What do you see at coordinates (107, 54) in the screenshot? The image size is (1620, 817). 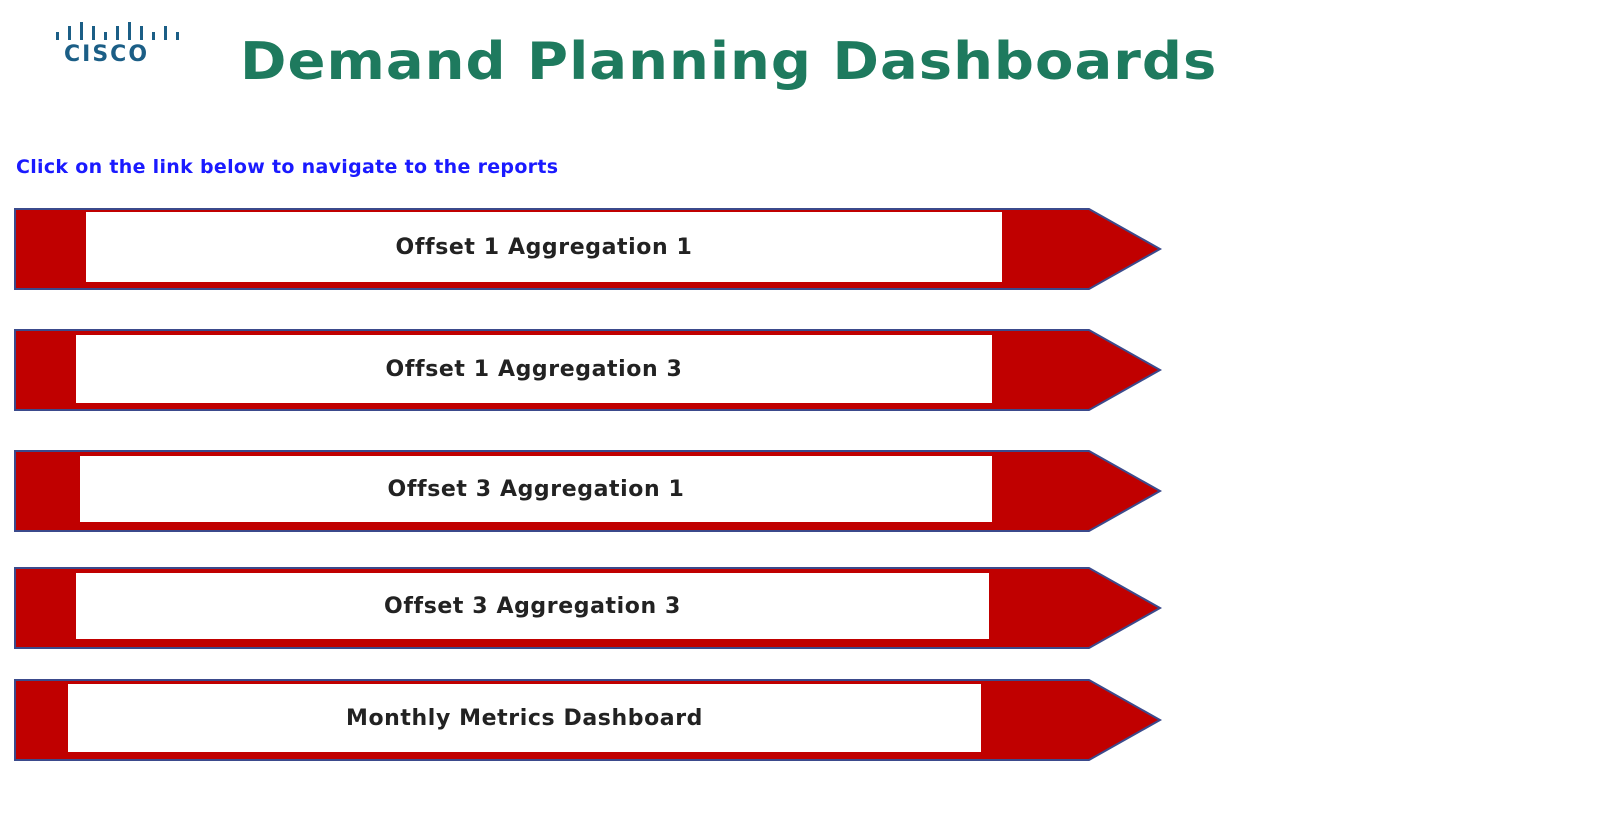 I see `logo-text: CISCO` at bounding box center [107, 54].